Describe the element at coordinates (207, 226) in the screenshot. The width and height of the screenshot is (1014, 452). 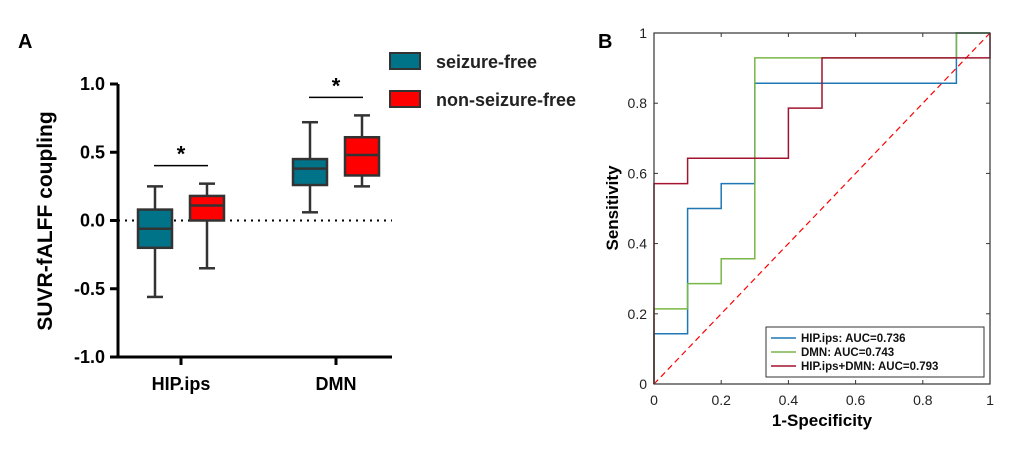
I see `box-non-seizure-free-HIP.ips` at that location.